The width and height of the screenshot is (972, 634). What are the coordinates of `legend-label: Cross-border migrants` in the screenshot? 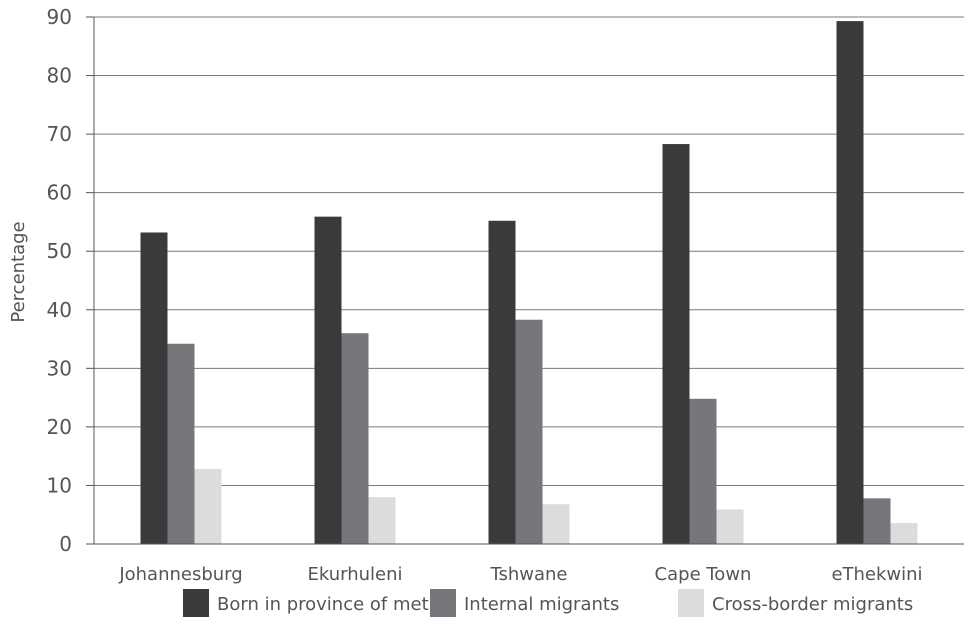 It's located at (812, 604).